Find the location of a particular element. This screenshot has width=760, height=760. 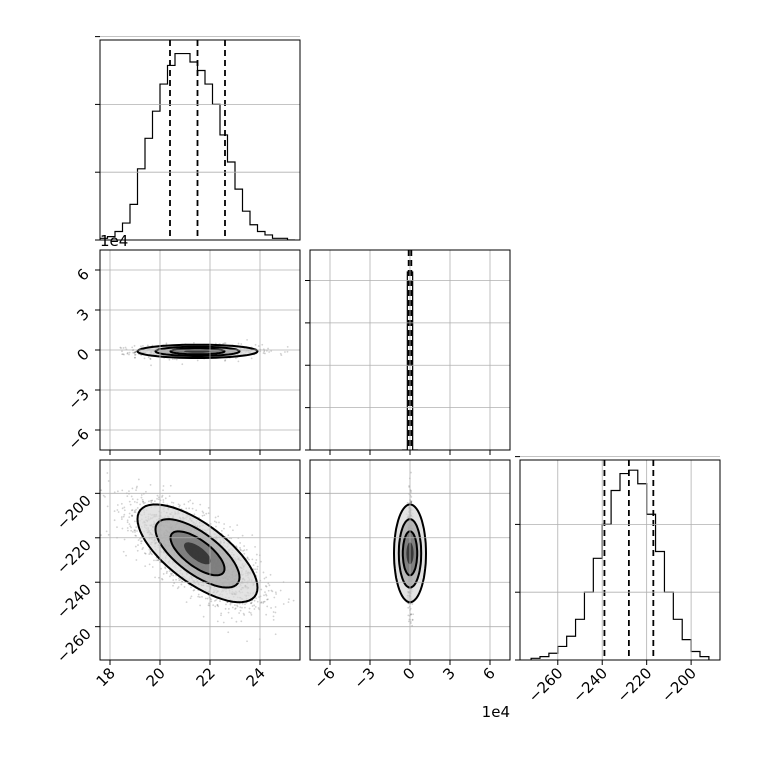

scatter-p1-p2 is located at coordinates (408, 562).